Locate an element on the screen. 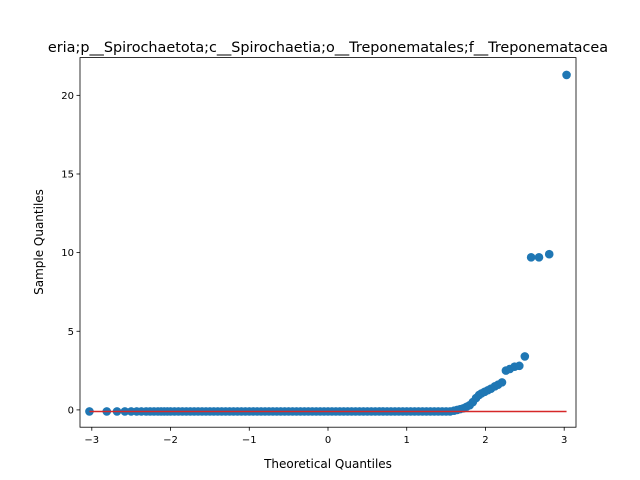 Image resolution: width=640 pixels, height=480 pixels. y-axis-label: Sample Quantiles is located at coordinates (39, 242).